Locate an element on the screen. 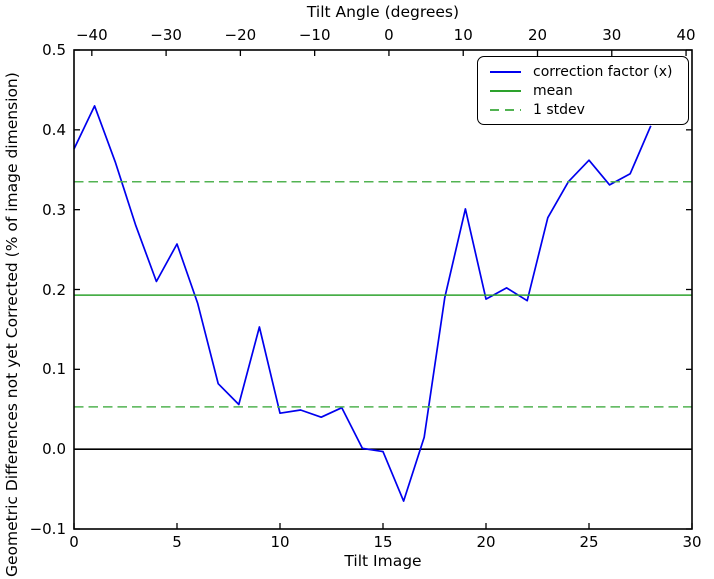 The image size is (714, 579). legend-entry: 1 stdev is located at coordinates (585, 110).